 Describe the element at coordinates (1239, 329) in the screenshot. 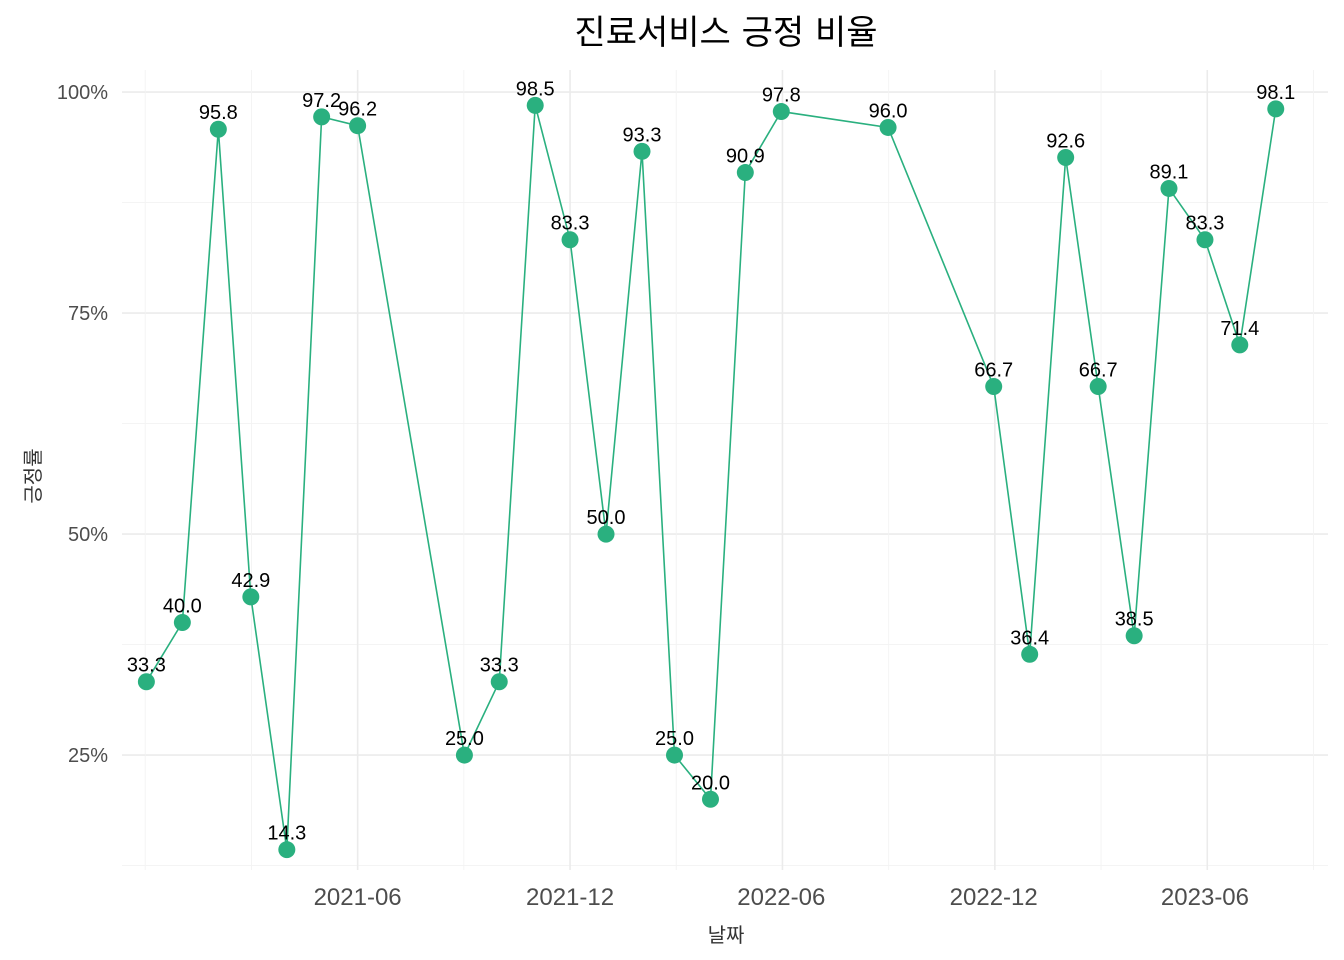

I see `data-label: 71.4` at that location.